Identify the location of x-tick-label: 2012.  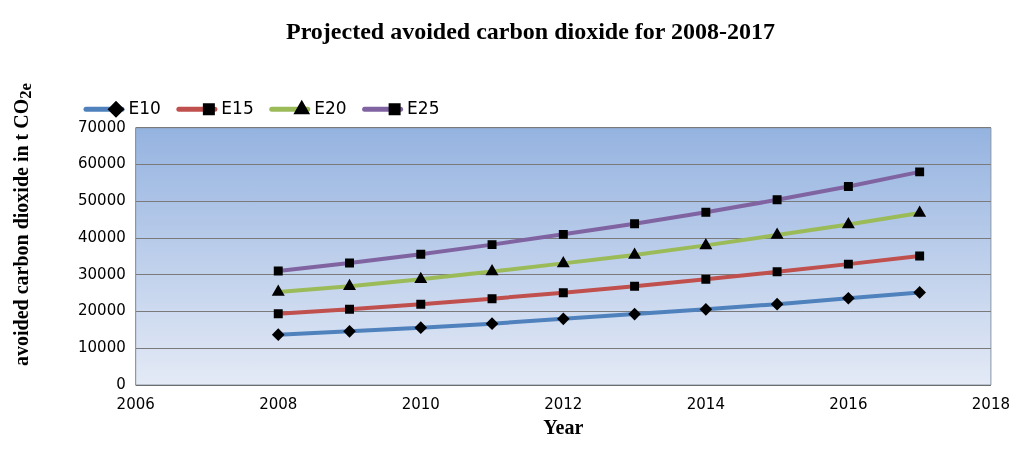
(563, 403).